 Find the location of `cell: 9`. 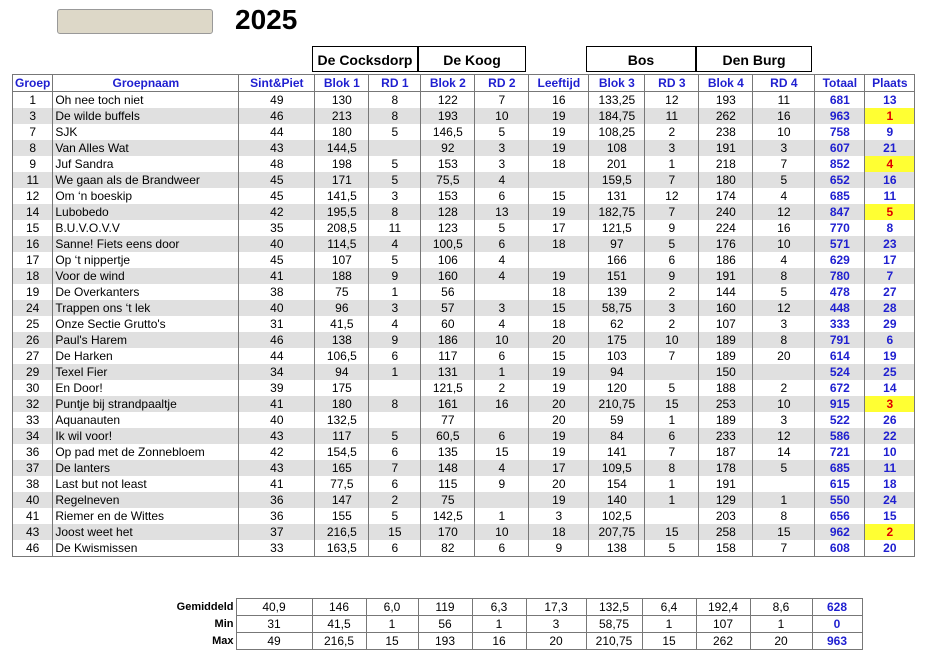

cell: 9 is located at coordinates (672, 228).